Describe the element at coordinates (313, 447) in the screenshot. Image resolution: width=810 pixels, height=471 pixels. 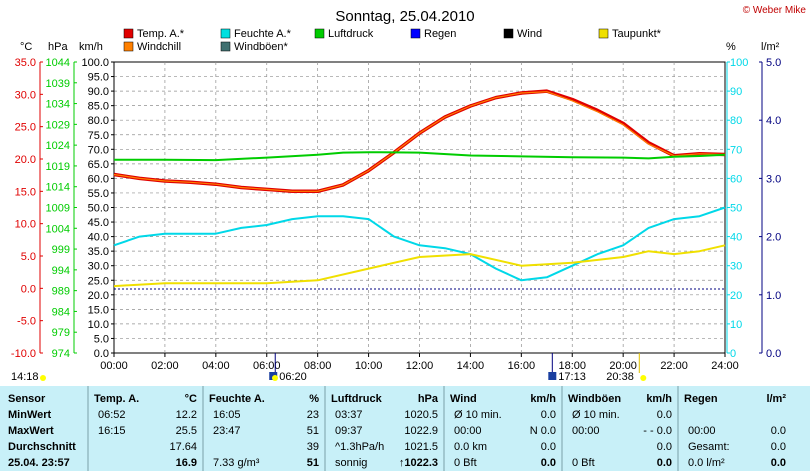
I see `table-cell-value: 39` at that location.